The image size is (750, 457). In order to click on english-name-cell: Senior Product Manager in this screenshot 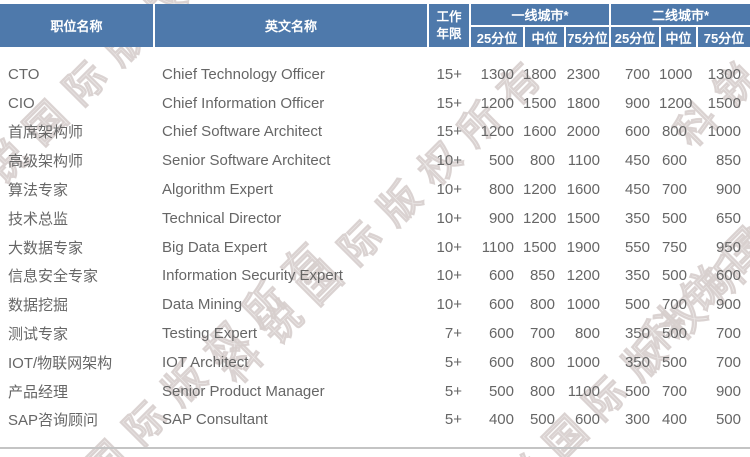, I will do `click(243, 391)`.